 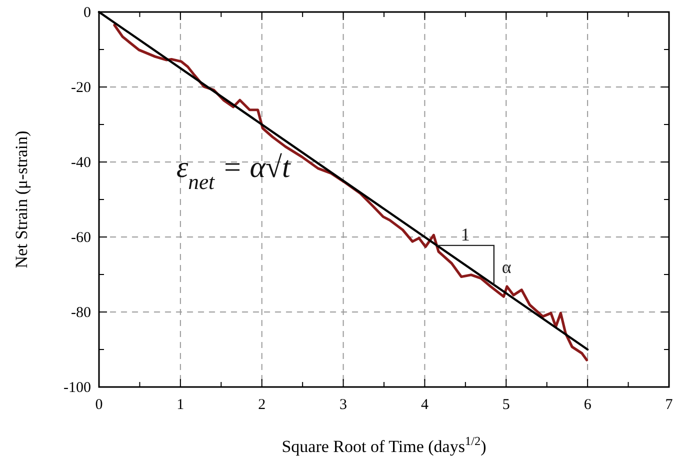 I want to click on x-axis-title: Square Root of Time (days$^{1/2}$), so click(x=384, y=445).